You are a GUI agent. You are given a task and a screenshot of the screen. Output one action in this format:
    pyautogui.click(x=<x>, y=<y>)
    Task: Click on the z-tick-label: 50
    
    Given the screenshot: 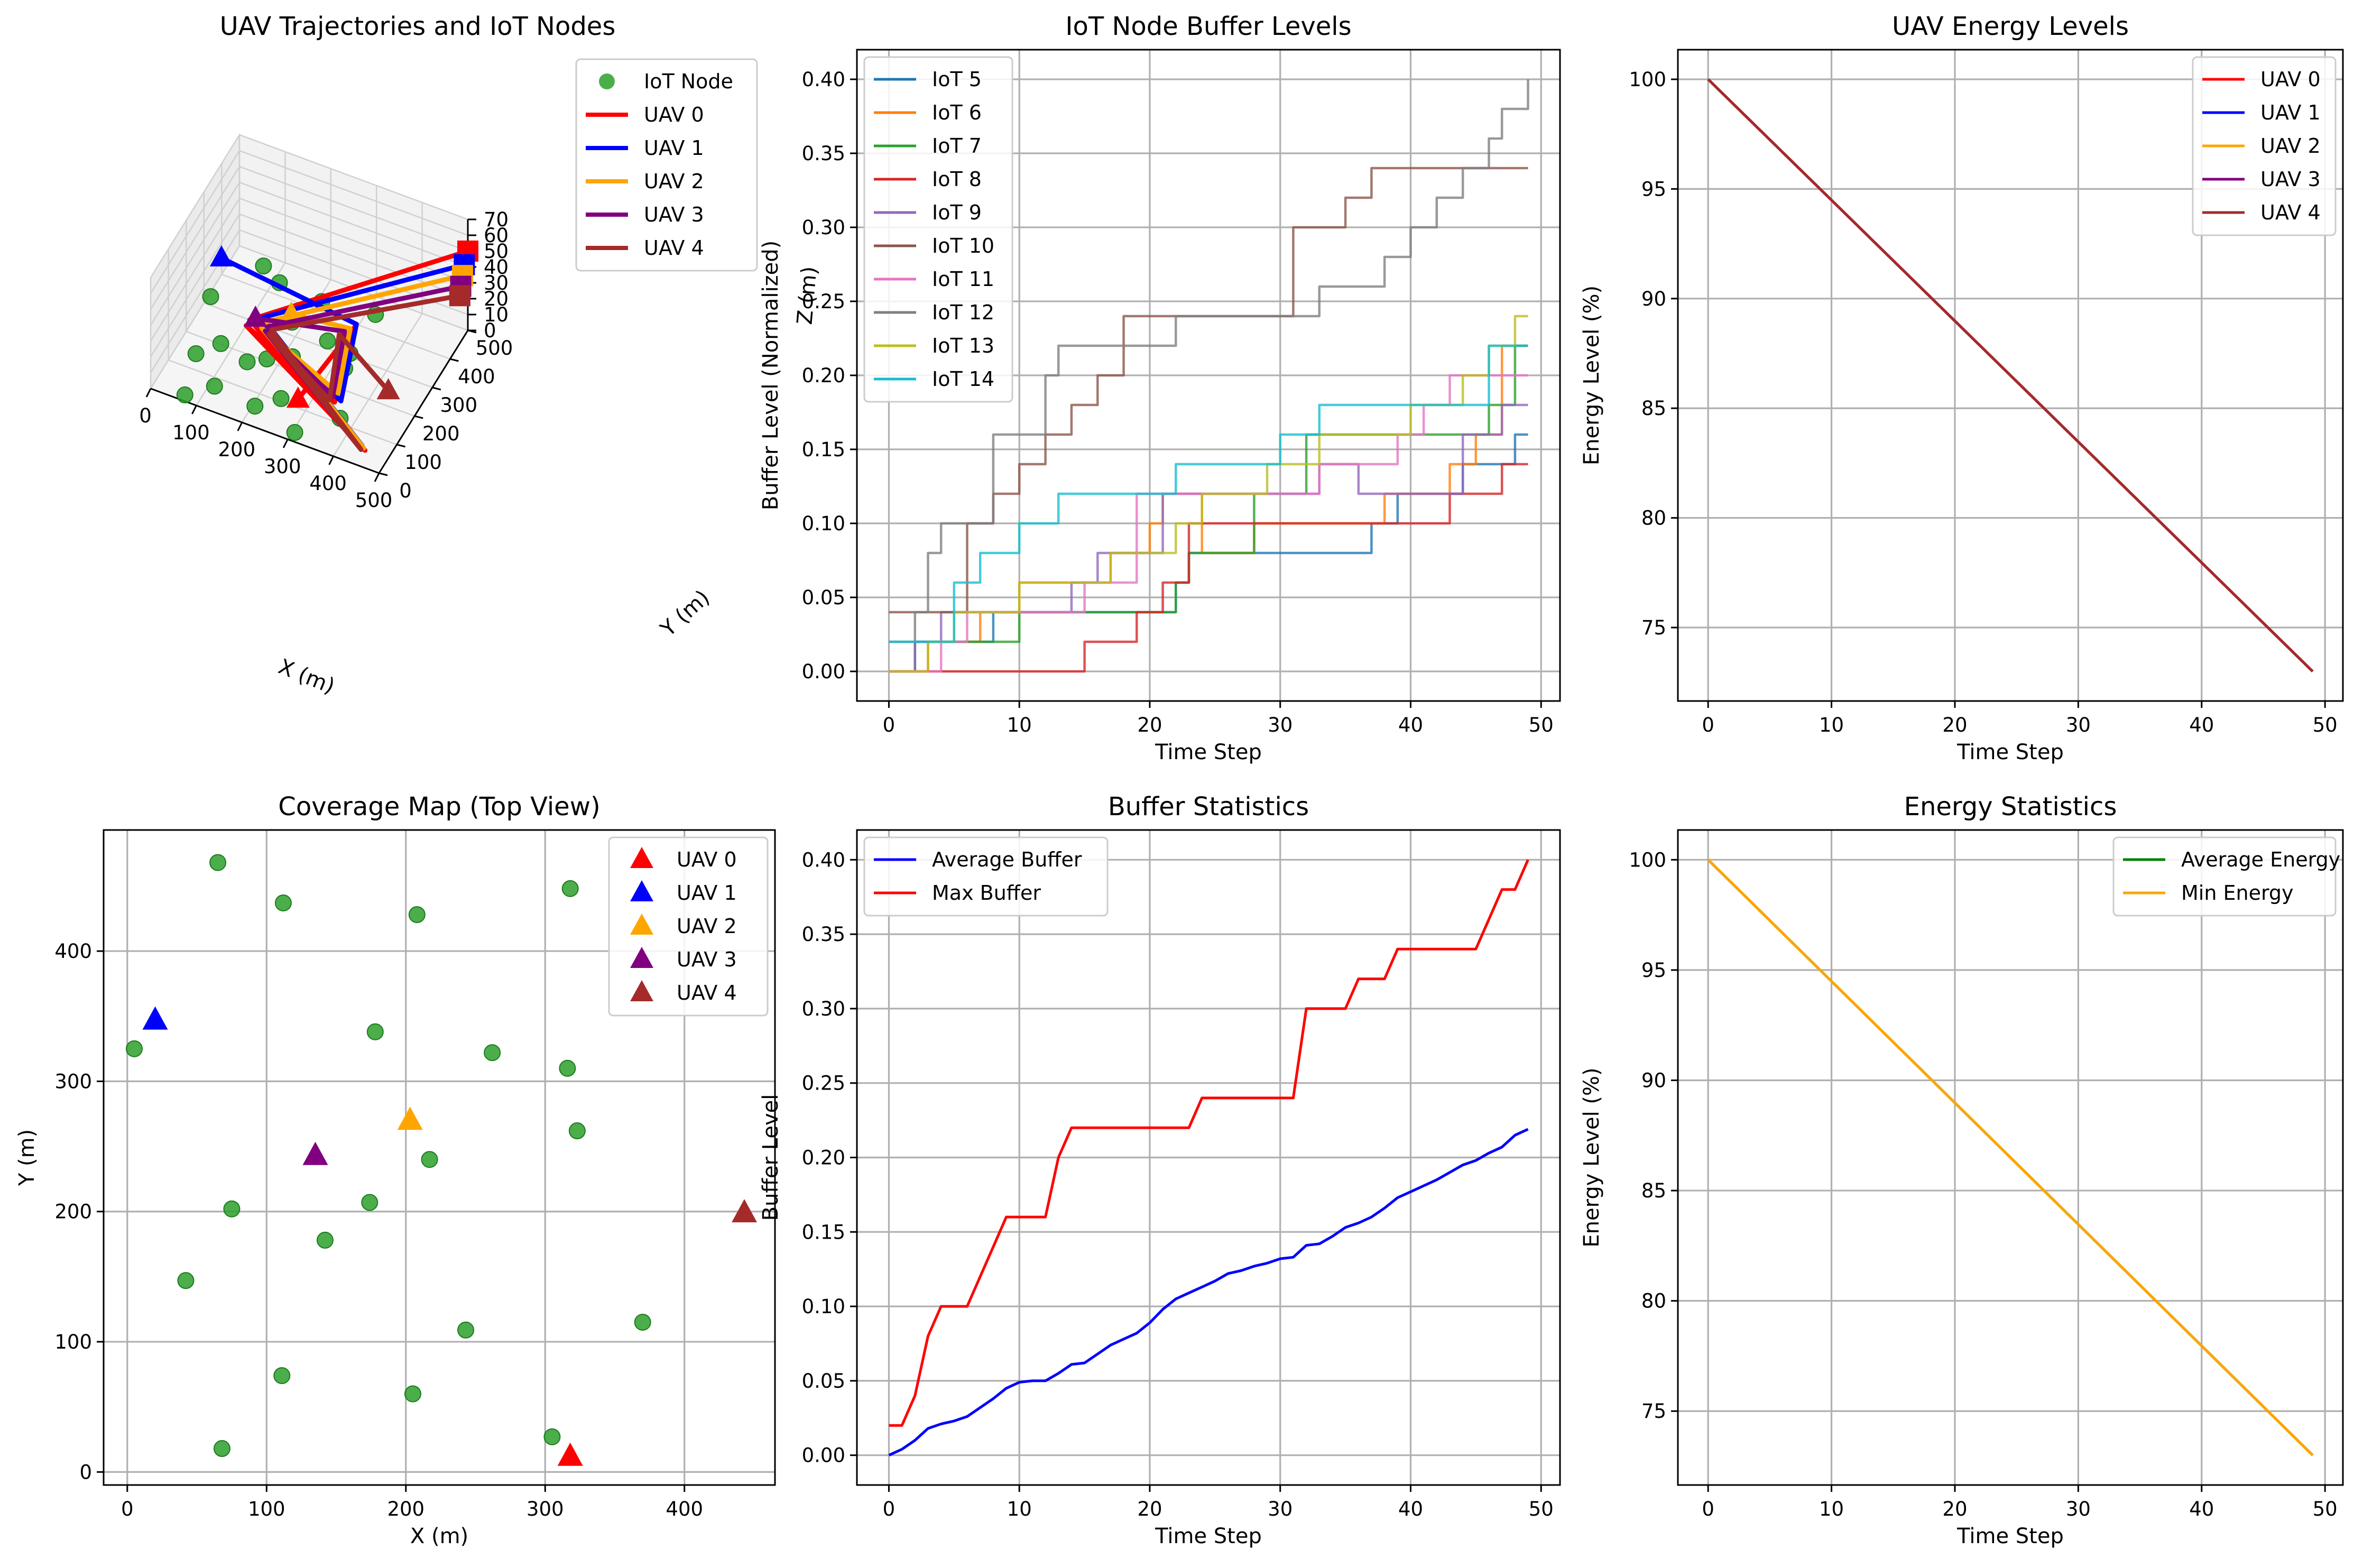 What is the action you would take?
    pyautogui.click(x=496, y=251)
    